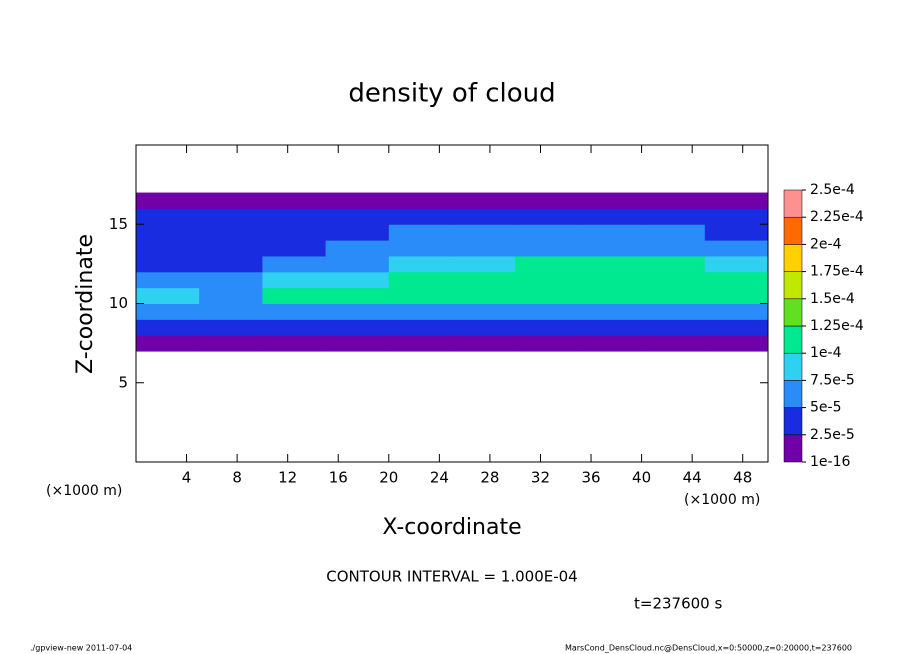 This screenshot has width=904, height=654. Describe the element at coordinates (830, 462) in the screenshot. I see `colorbar-label: 1e-16` at that location.